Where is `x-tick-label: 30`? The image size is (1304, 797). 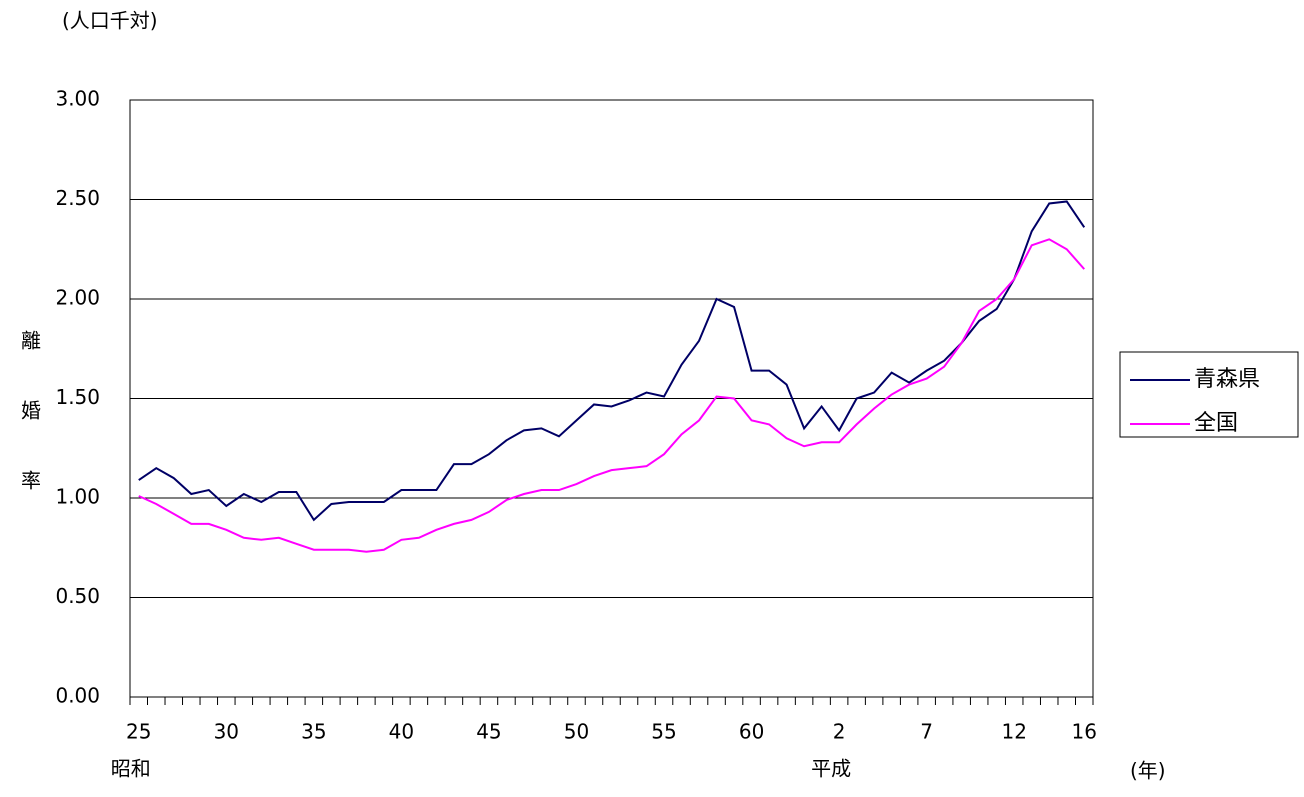 x-tick-label: 30 is located at coordinates (226, 732).